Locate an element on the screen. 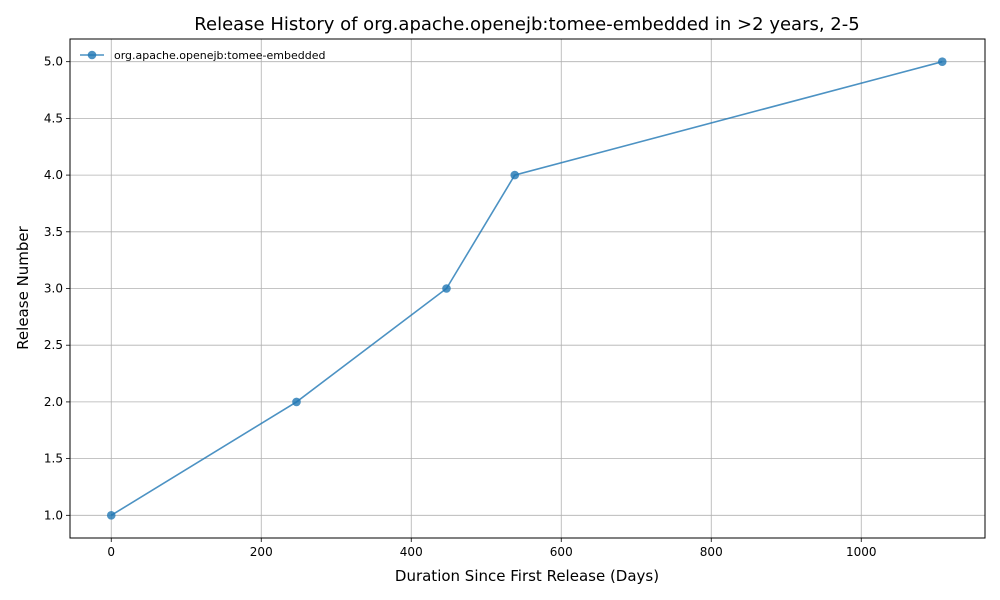 Image resolution: width=1000 pixels, height=600 pixels. y-tick-label: 1.5 is located at coordinates (53, 459).